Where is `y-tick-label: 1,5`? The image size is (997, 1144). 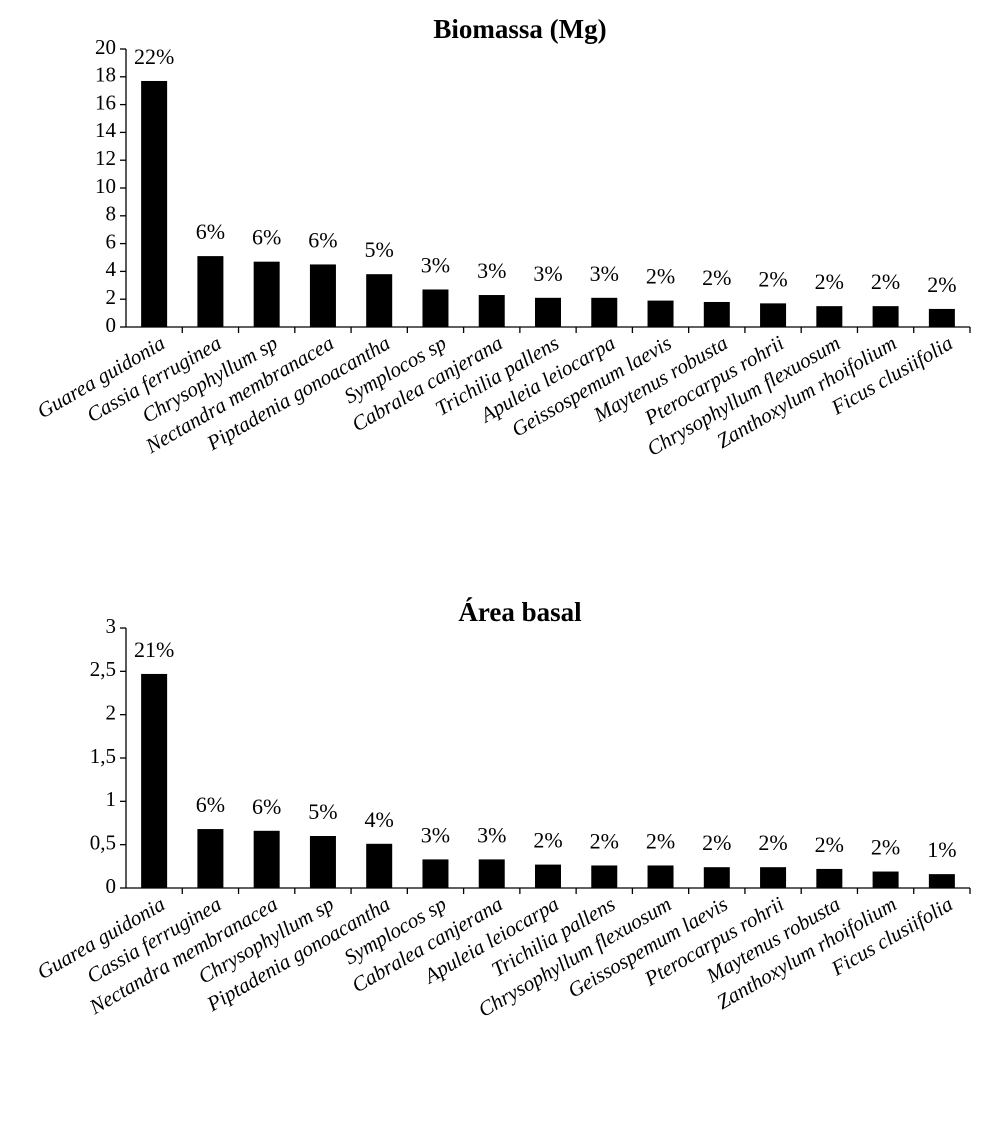
y-tick-label: 1,5 is located at coordinates (103, 756).